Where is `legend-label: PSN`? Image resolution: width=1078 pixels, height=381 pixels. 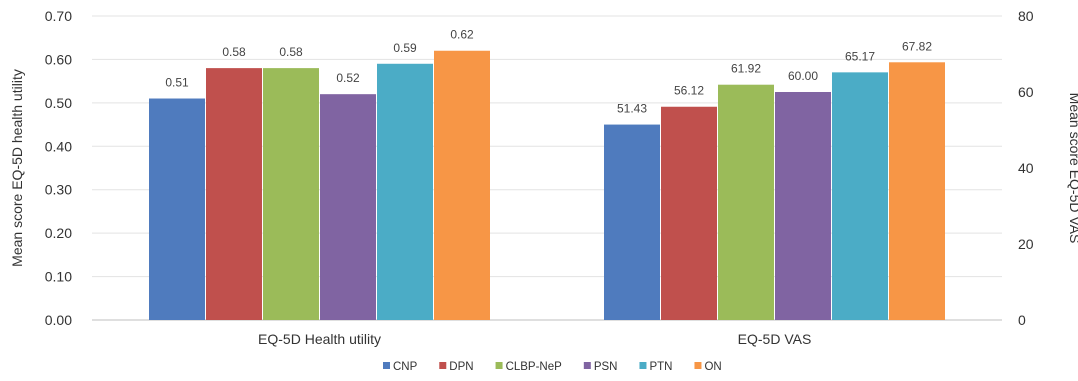 legend-label: PSN is located at coordinates (606, 367).